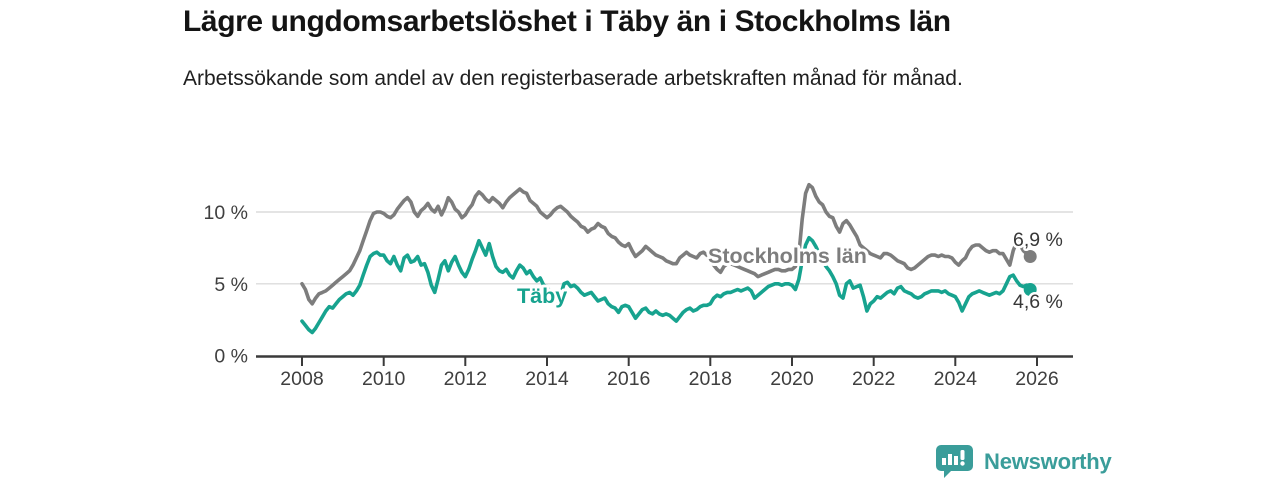 The image size is (1280, 480). I want to click on x-tick-label: 2026, so click(1036, 379).